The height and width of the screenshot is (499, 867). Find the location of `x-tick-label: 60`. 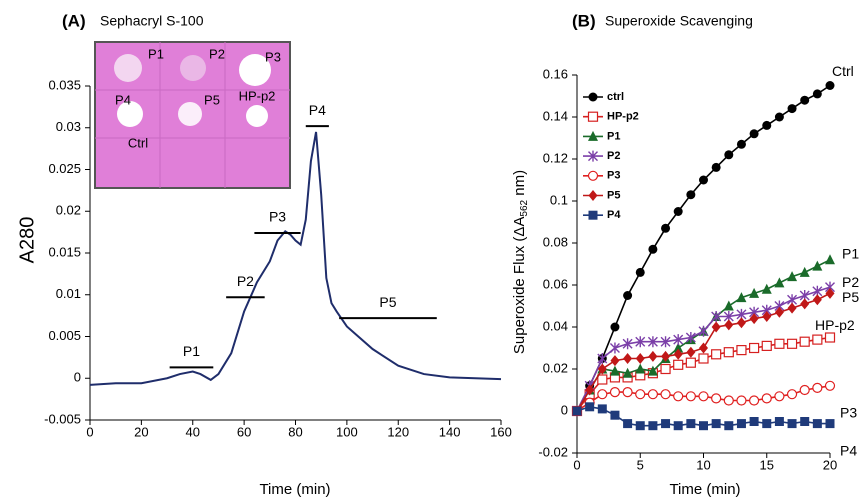

x-tick-label: 60 is located at coordinates (244, 431).